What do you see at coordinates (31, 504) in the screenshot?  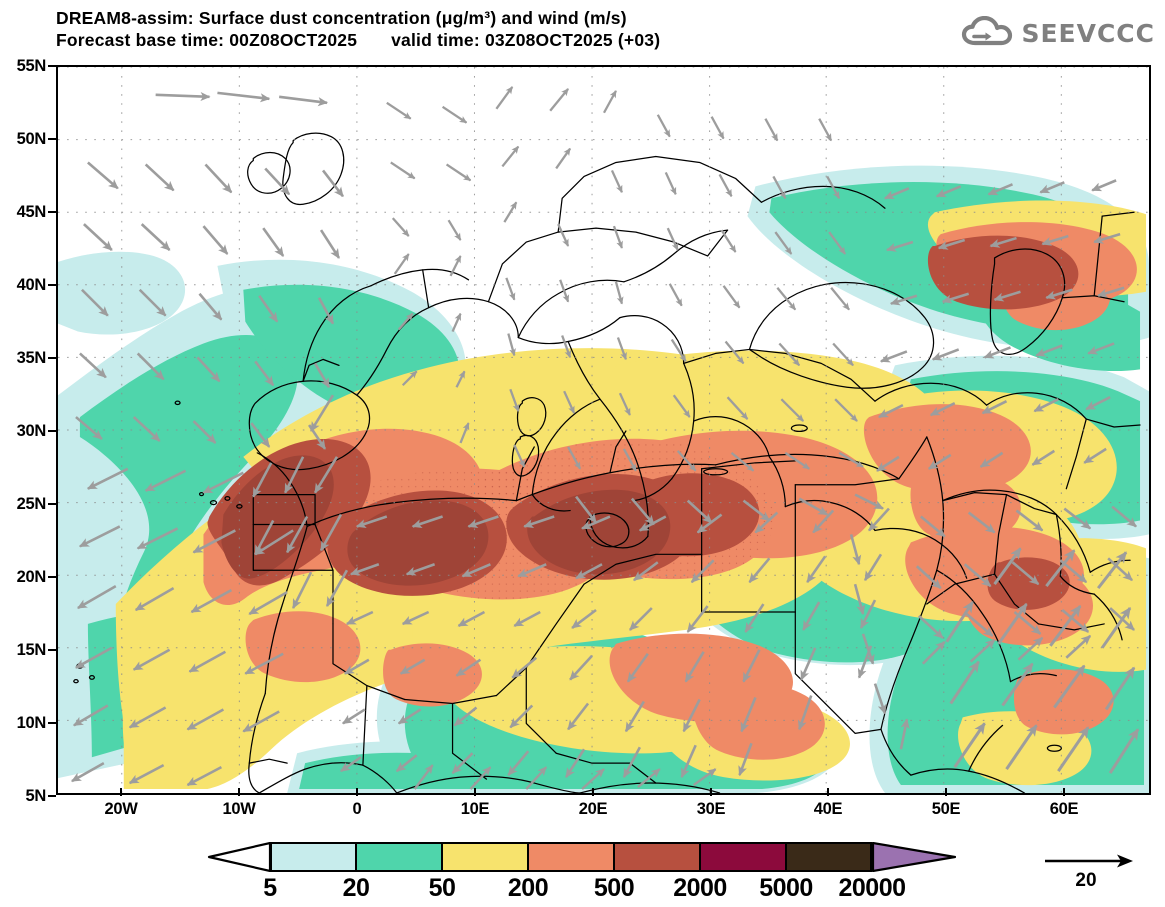 I see `y-tick-label: 25N` at bounding box center [31, 504].